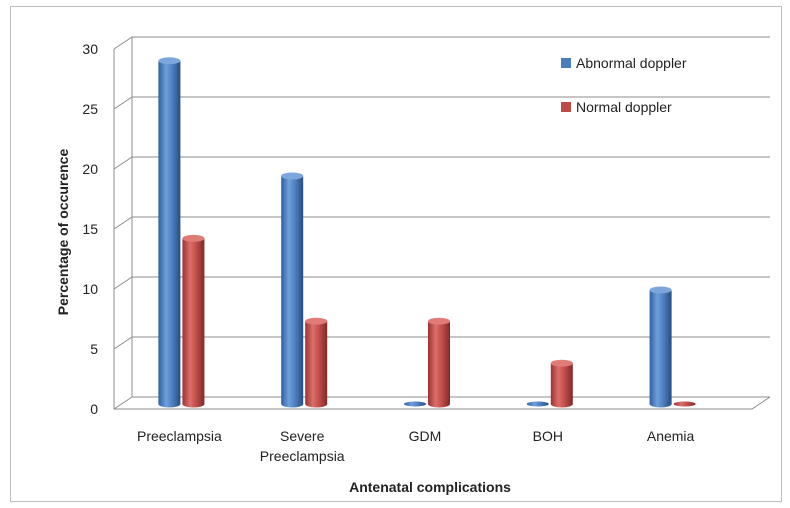 The image size is (790, 508). I want to click on y-tick-label: 20, so click(90, 169).